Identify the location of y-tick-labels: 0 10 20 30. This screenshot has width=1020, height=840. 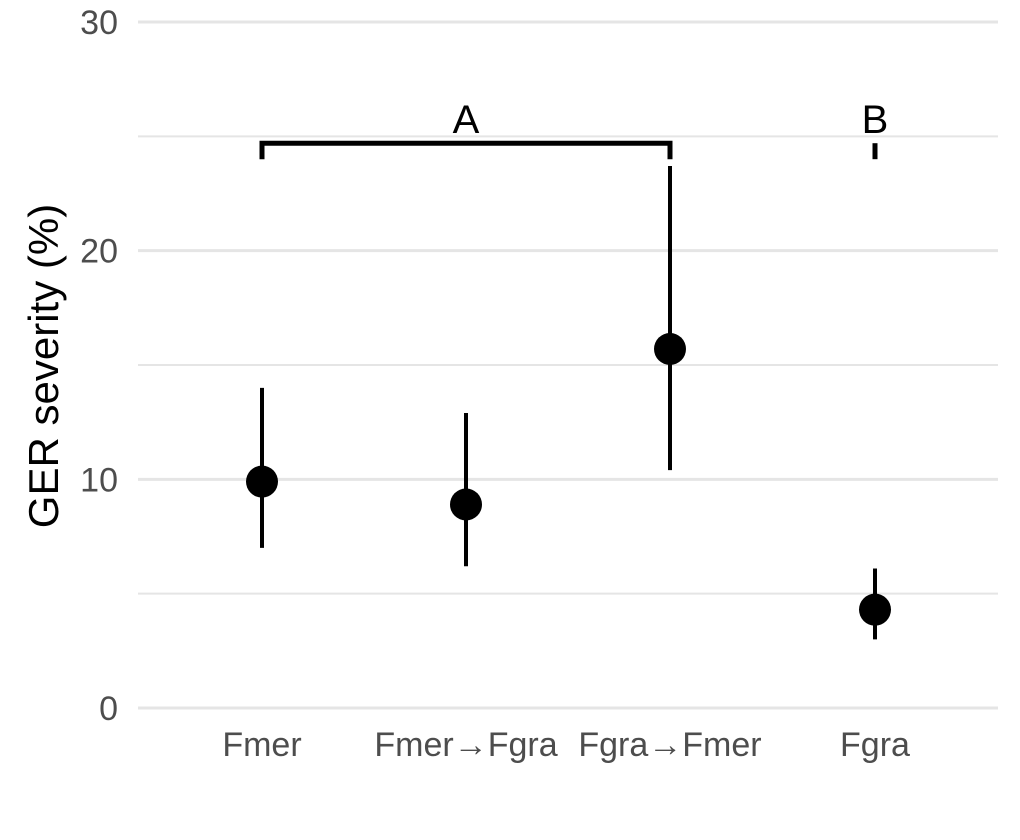
(99, 366).